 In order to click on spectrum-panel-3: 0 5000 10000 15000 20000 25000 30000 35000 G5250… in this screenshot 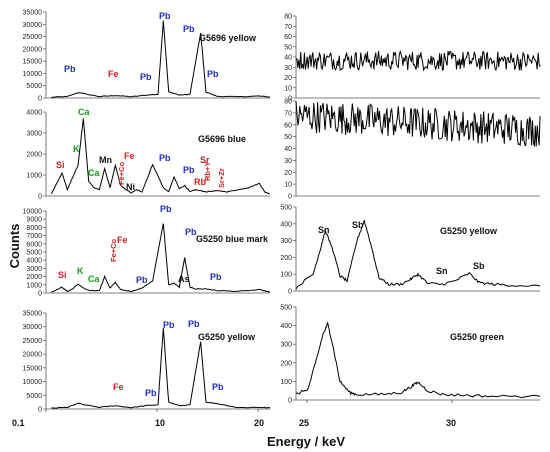, I will do `click(147, 362)`.